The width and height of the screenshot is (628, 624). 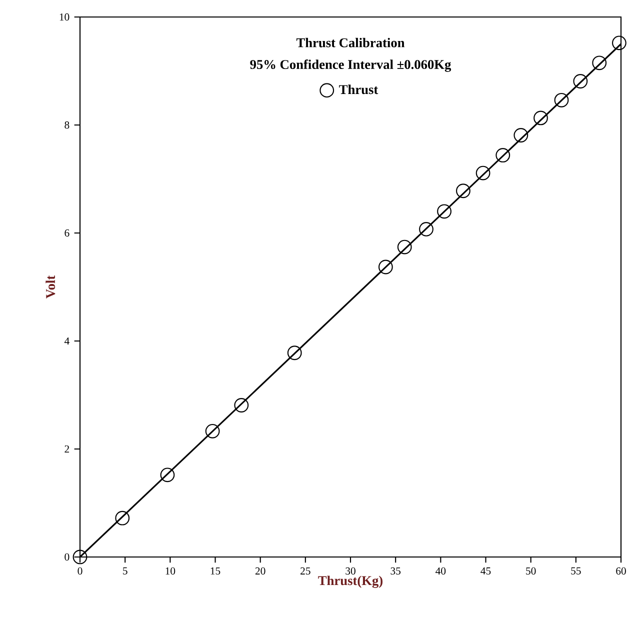 I want to click on x-tick-label: 50, so click(x=531, y=571).